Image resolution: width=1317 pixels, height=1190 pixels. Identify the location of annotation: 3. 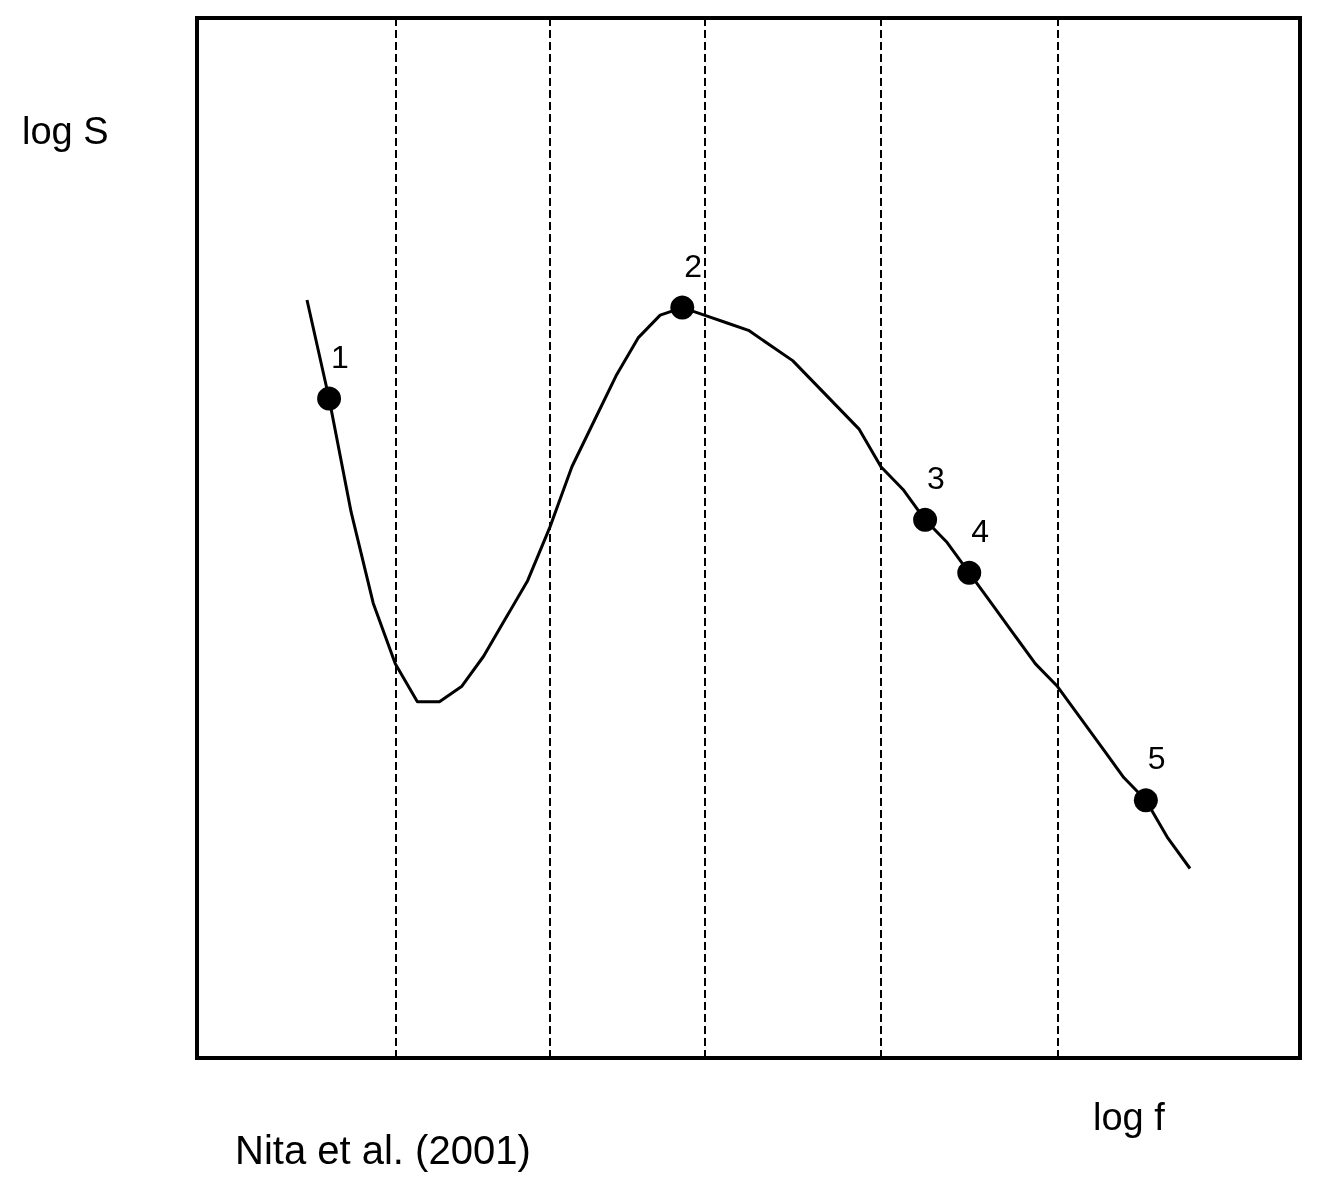
(936, 477).